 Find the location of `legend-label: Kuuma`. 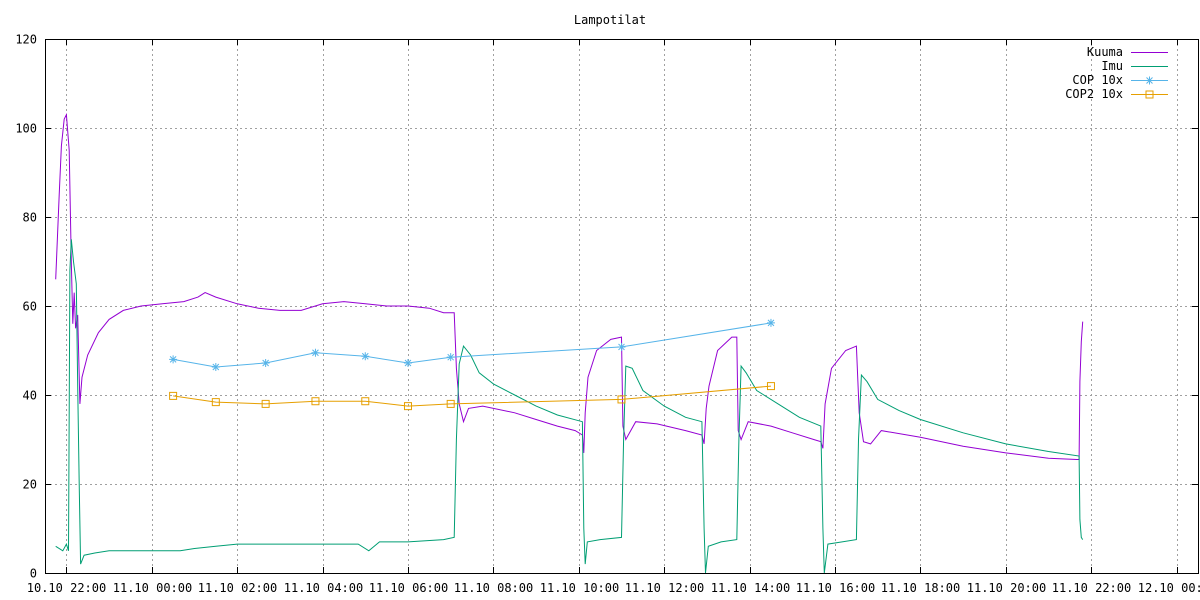

legend-label: Kuuma is located at coordinates (1105, 52).